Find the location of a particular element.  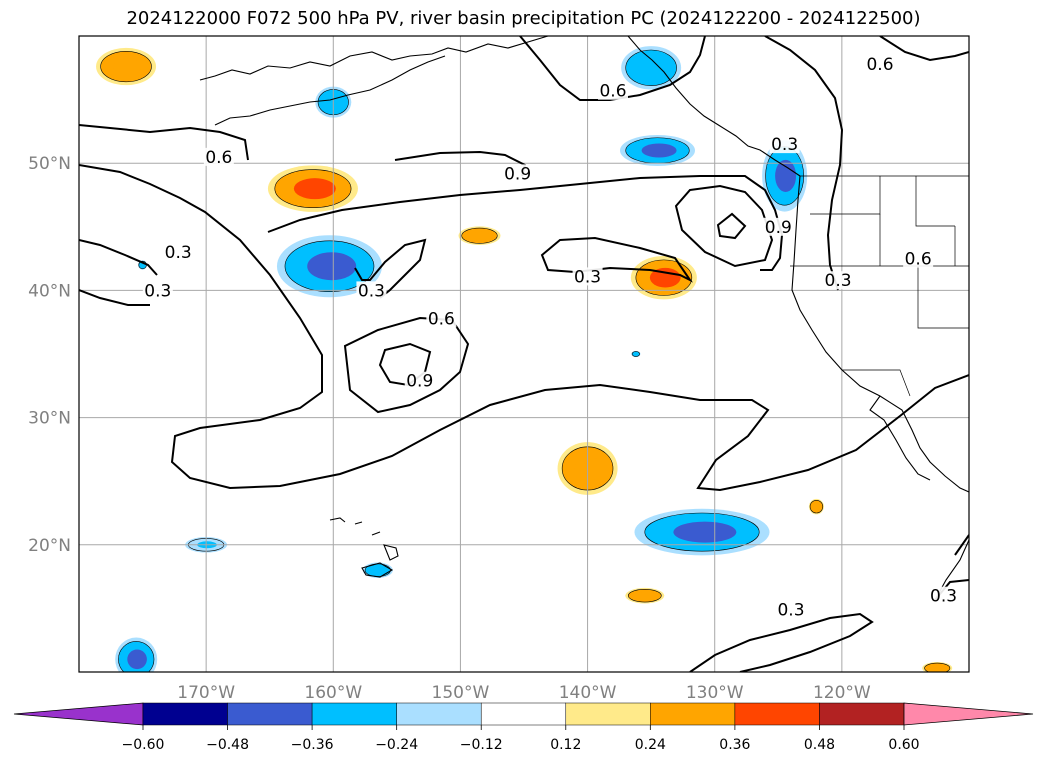

alaska-panhandle is located at coordinates (714, 106).